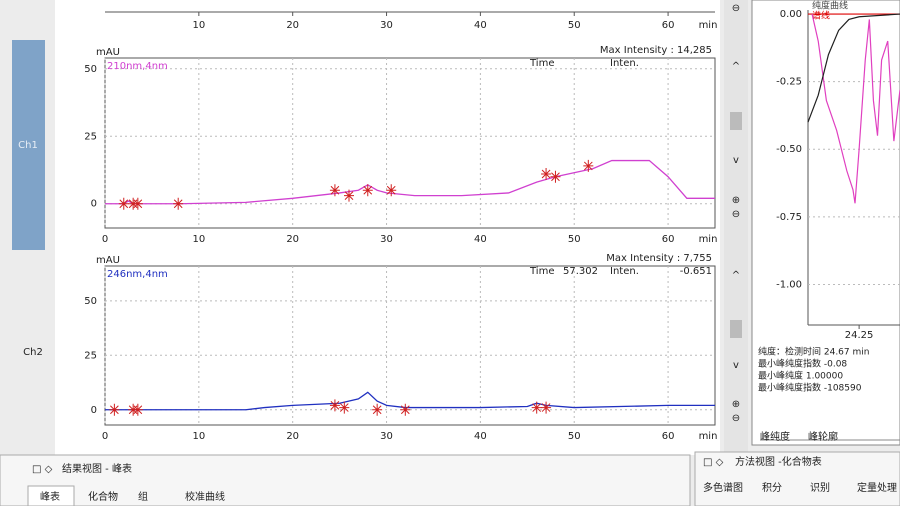  Describe the element at coordinates (821, 16) in the screenshot. I see `purity-legend: 谱线` at that location.